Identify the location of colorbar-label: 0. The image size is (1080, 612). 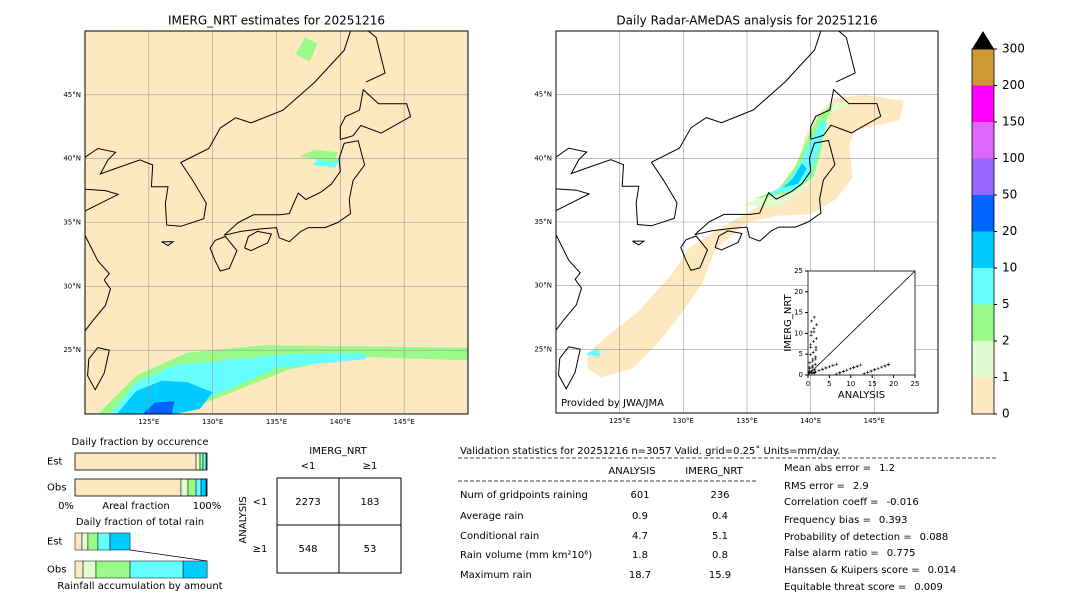
(1006, 414).